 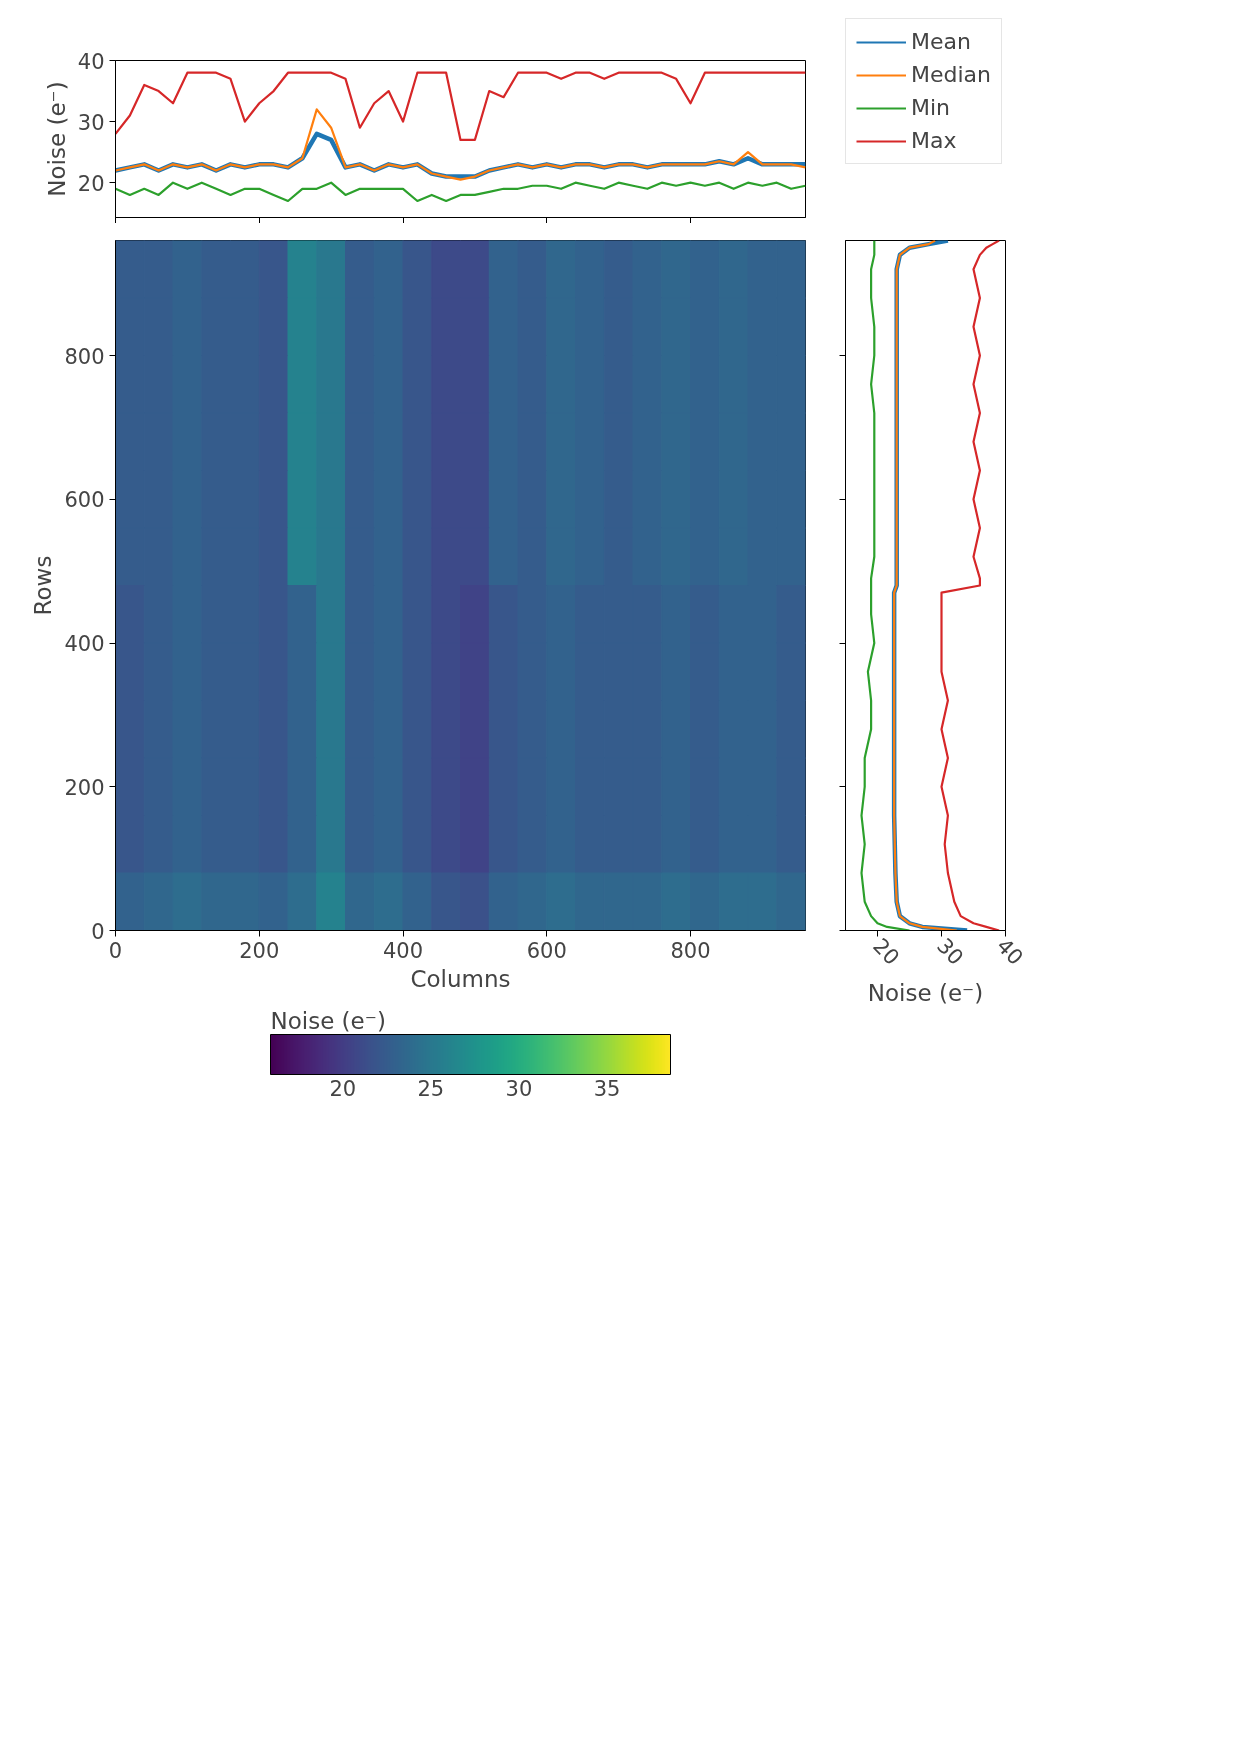 I want to click on color-bar-title: Noise (e⁻), so click(x=328, y=1020).